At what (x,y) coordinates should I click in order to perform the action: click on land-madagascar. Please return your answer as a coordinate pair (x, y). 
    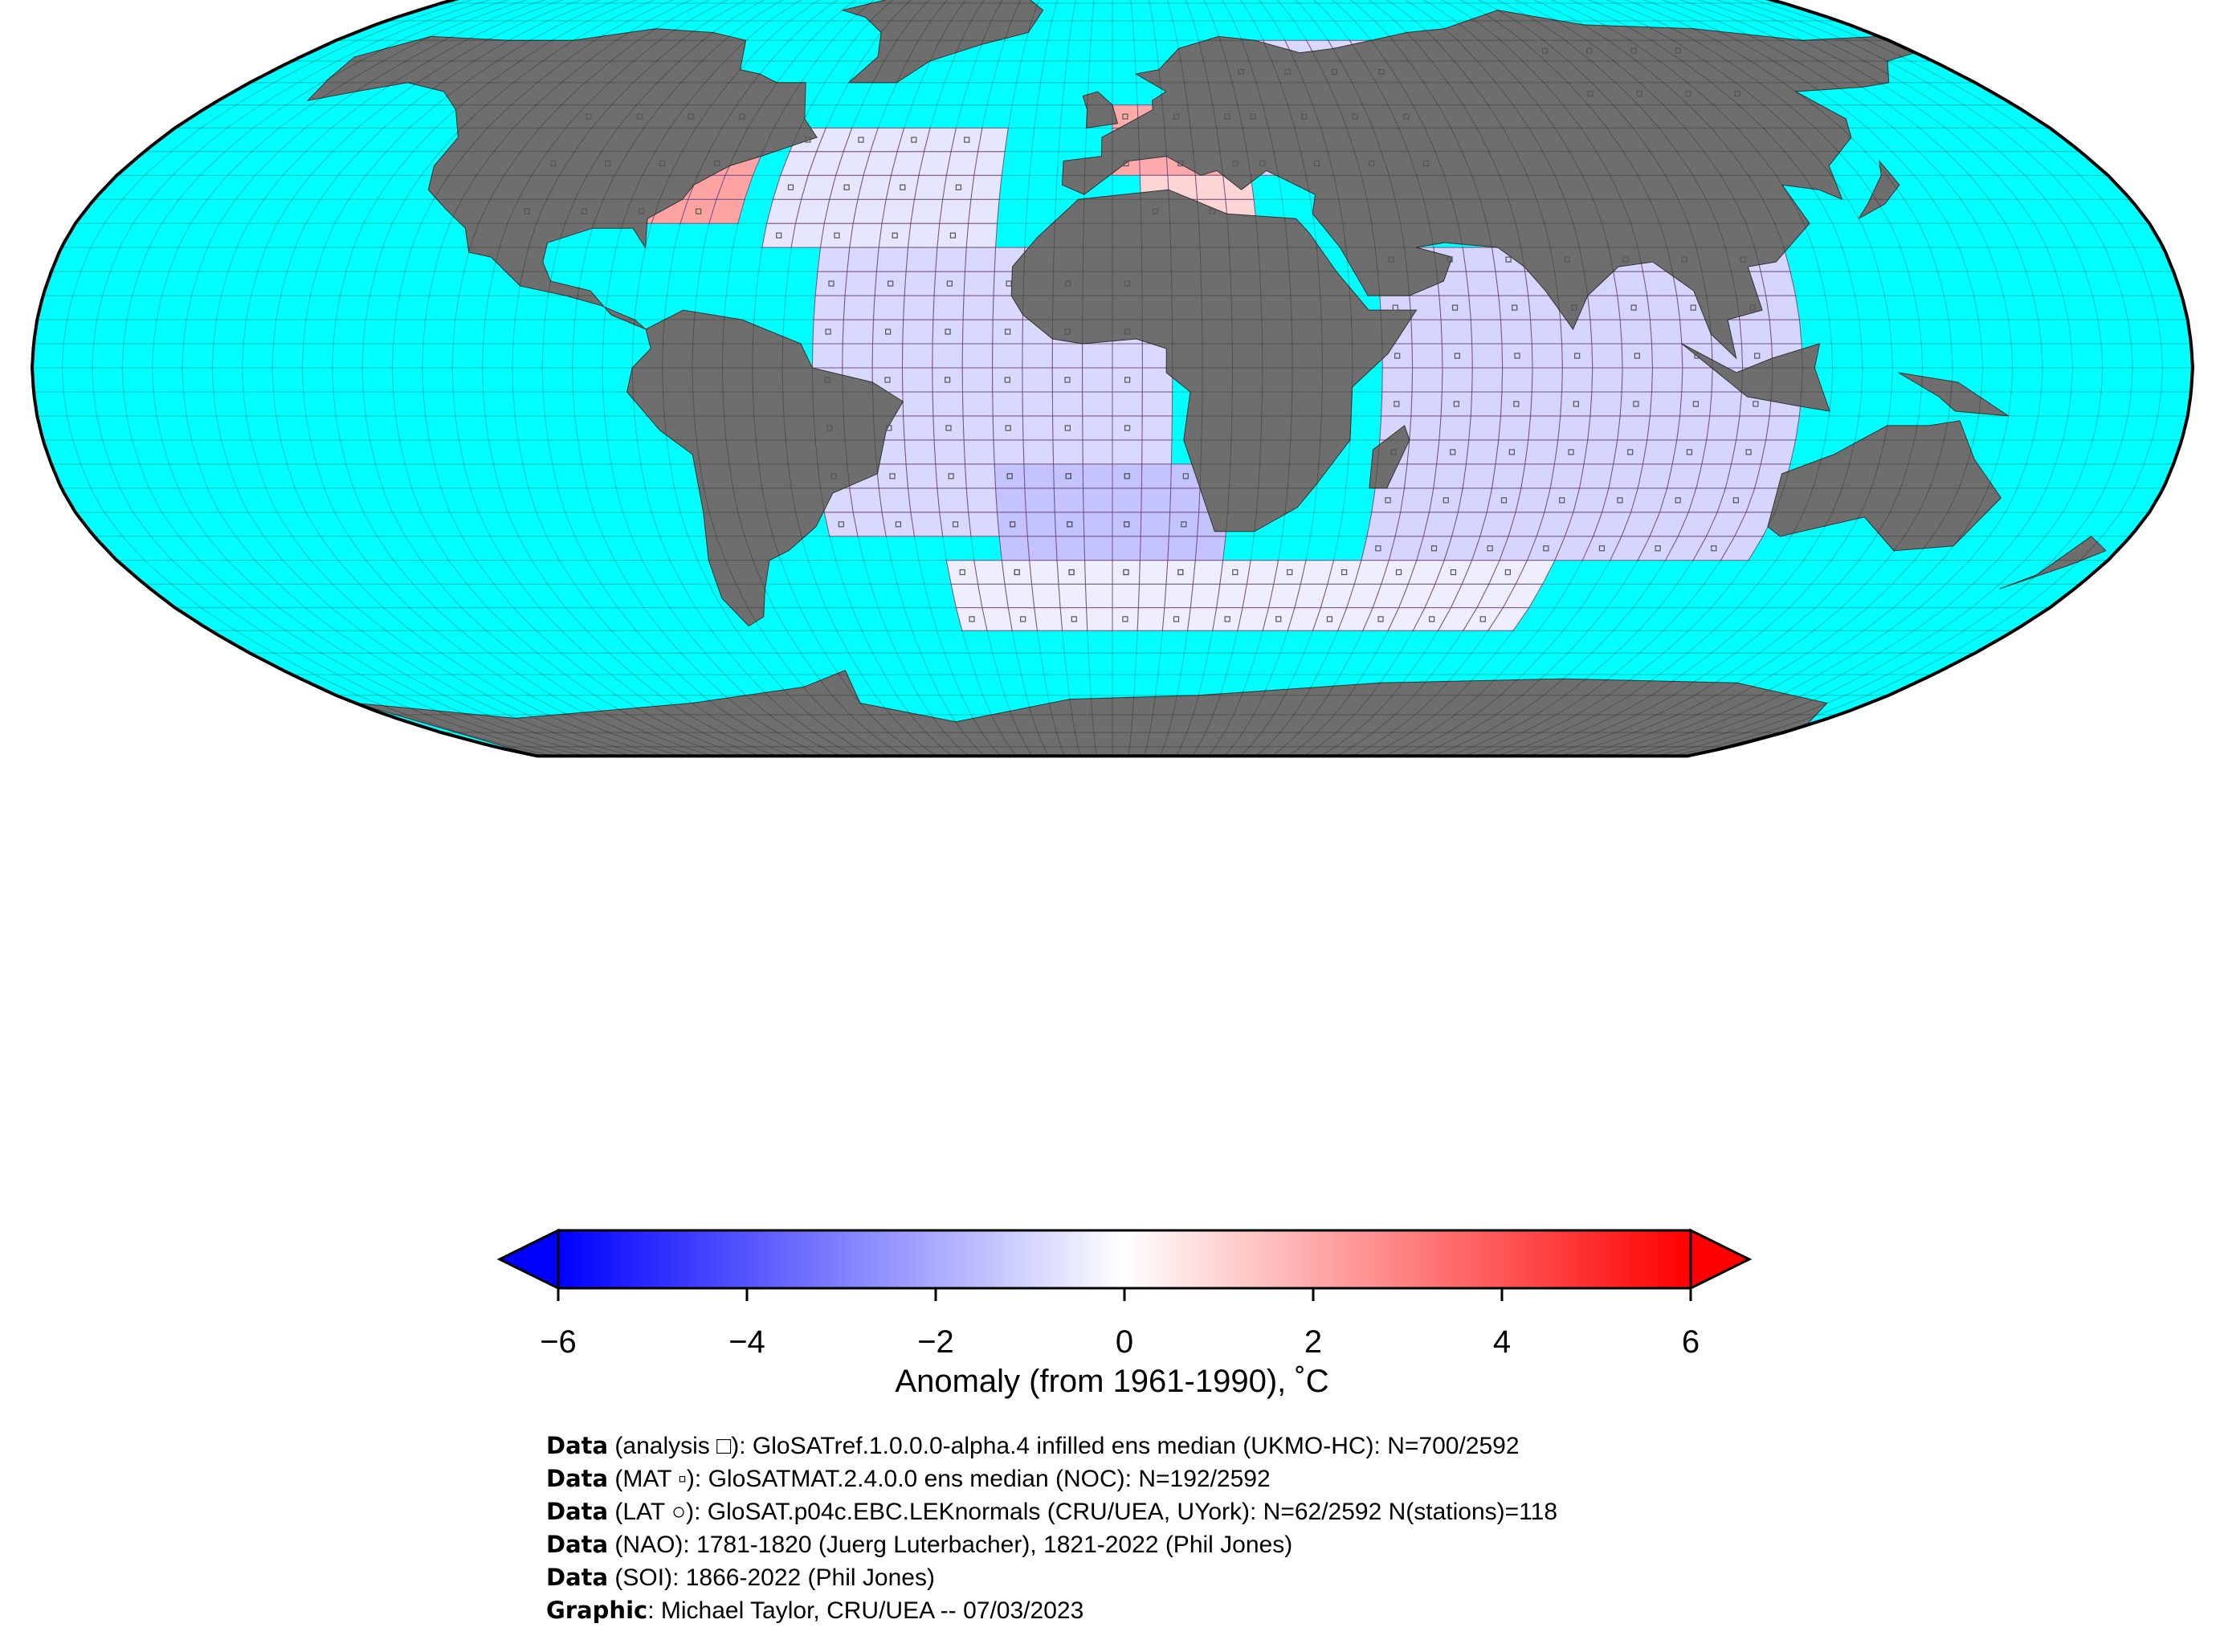
    Looking at the image, I should click on (1389, 457).